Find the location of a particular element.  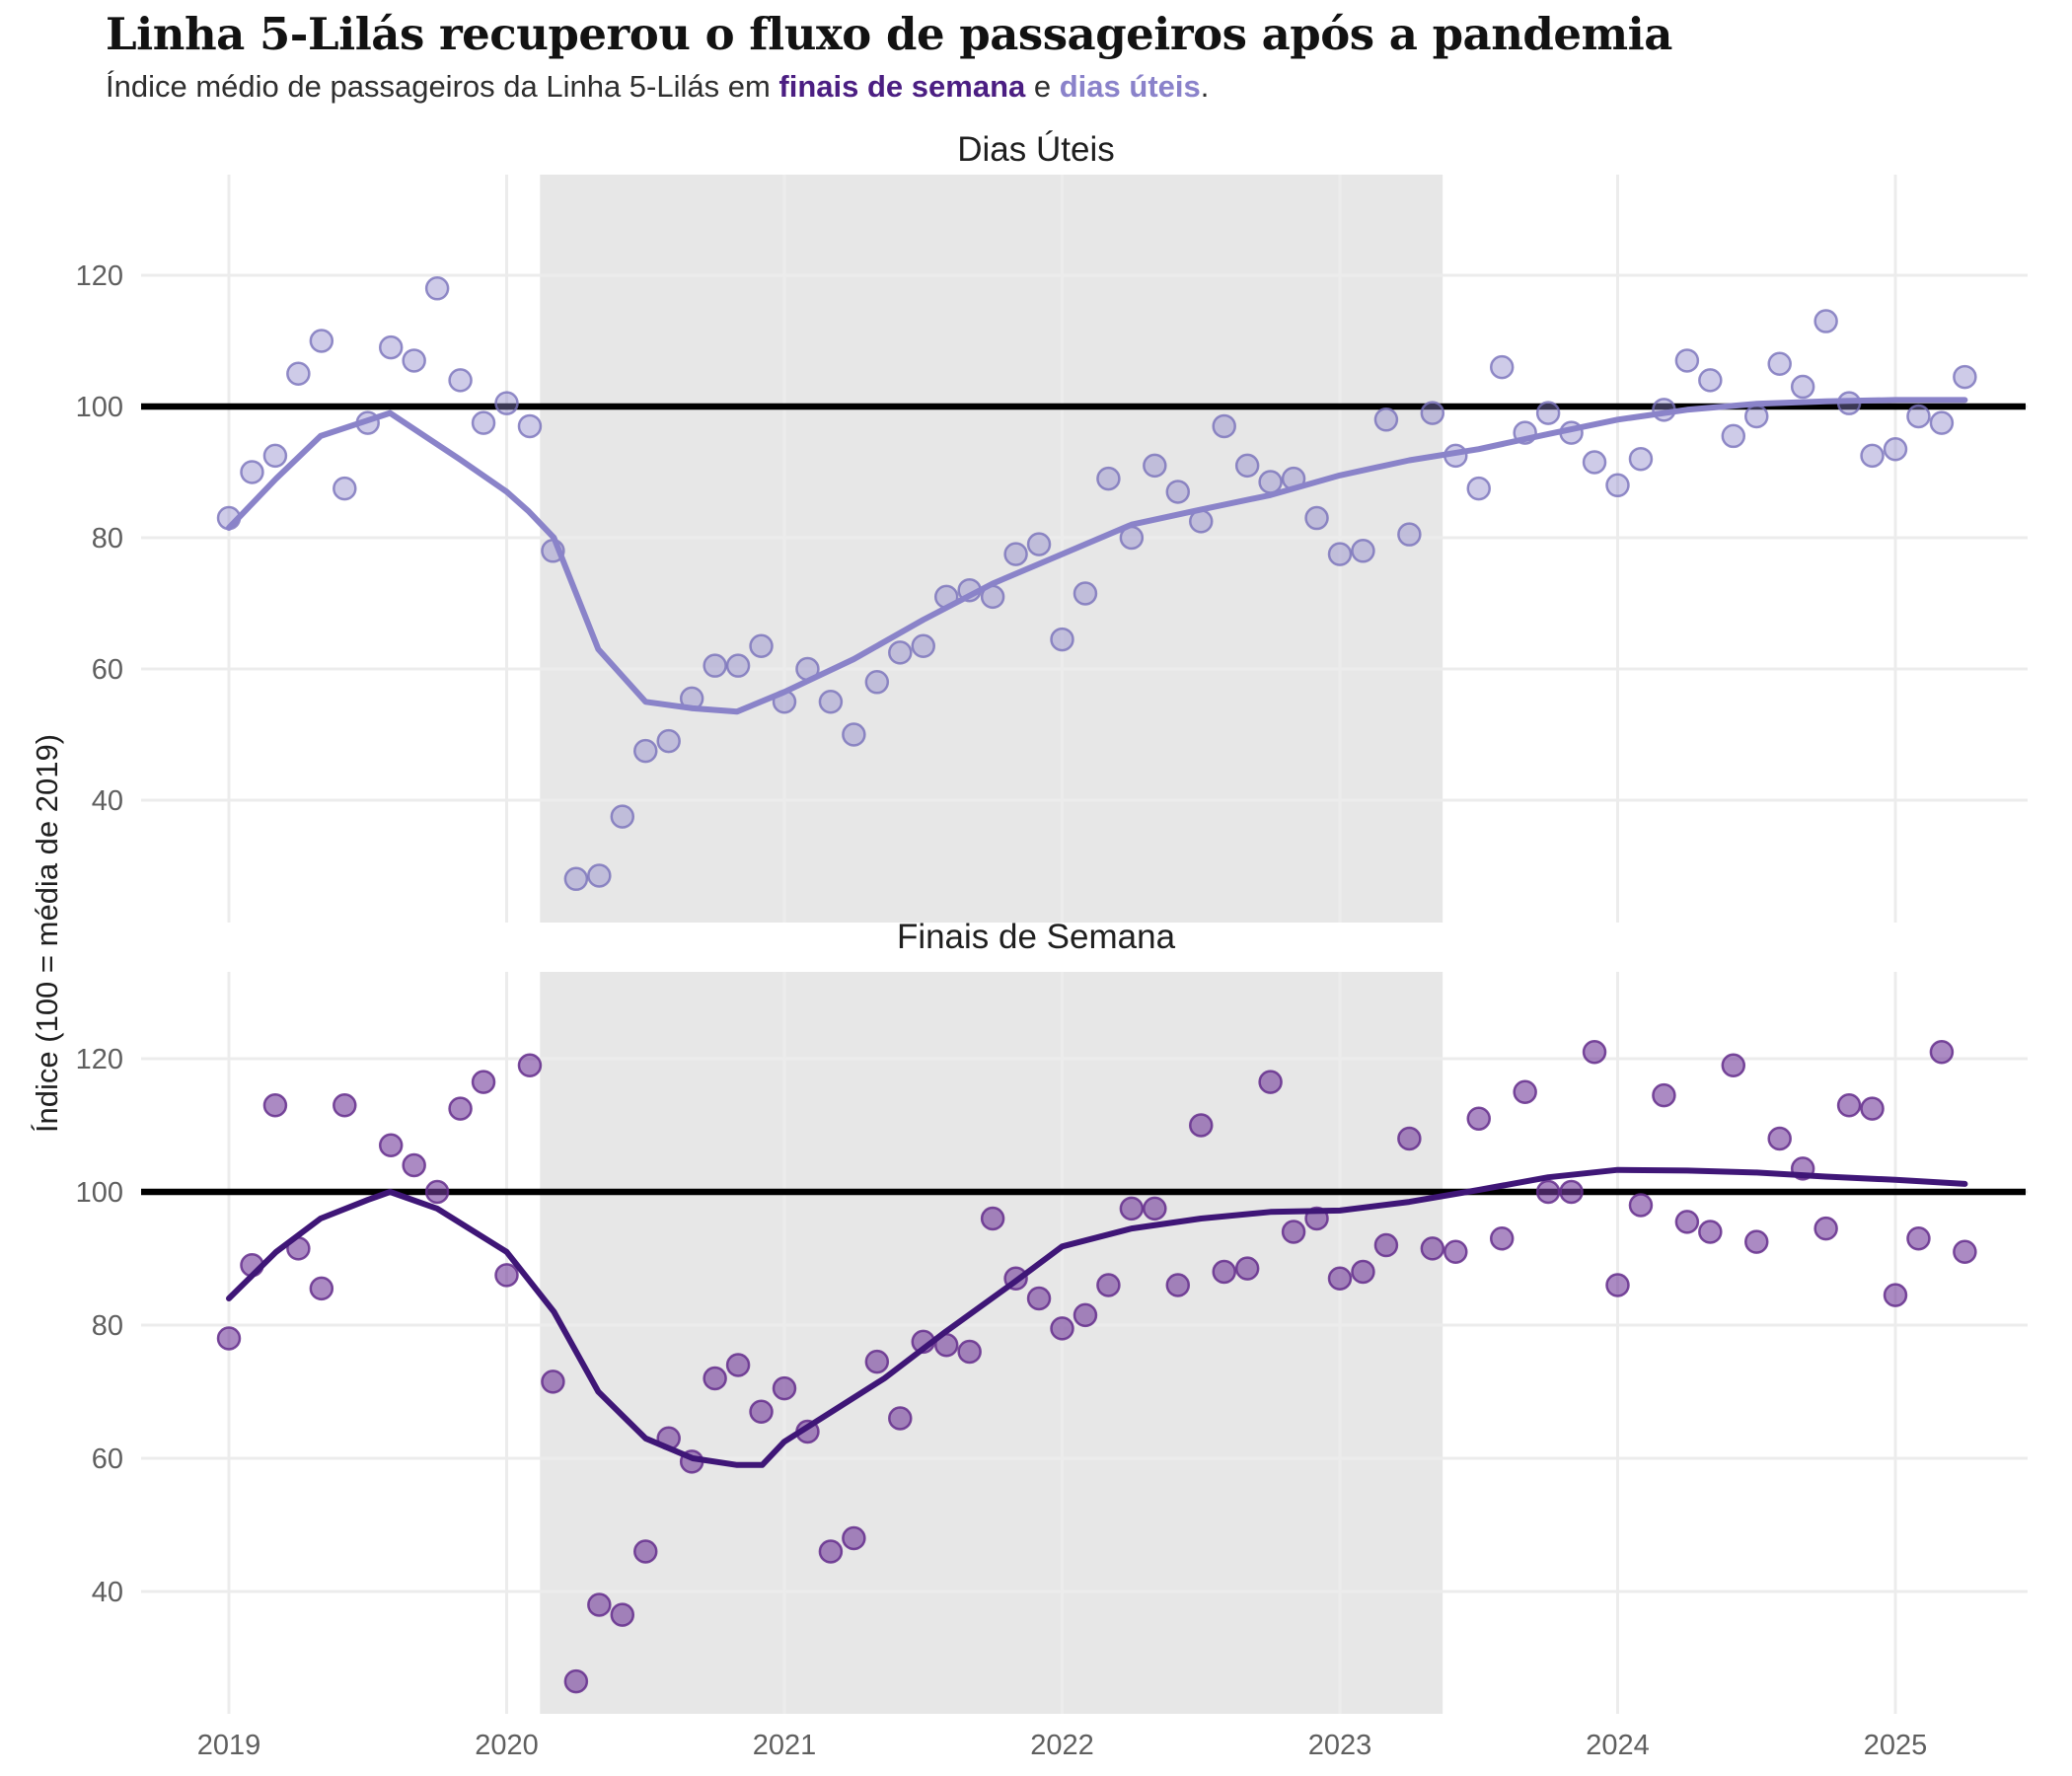

panel-title-weekends: Finais de Semana is located at coordinates (1036, 937).